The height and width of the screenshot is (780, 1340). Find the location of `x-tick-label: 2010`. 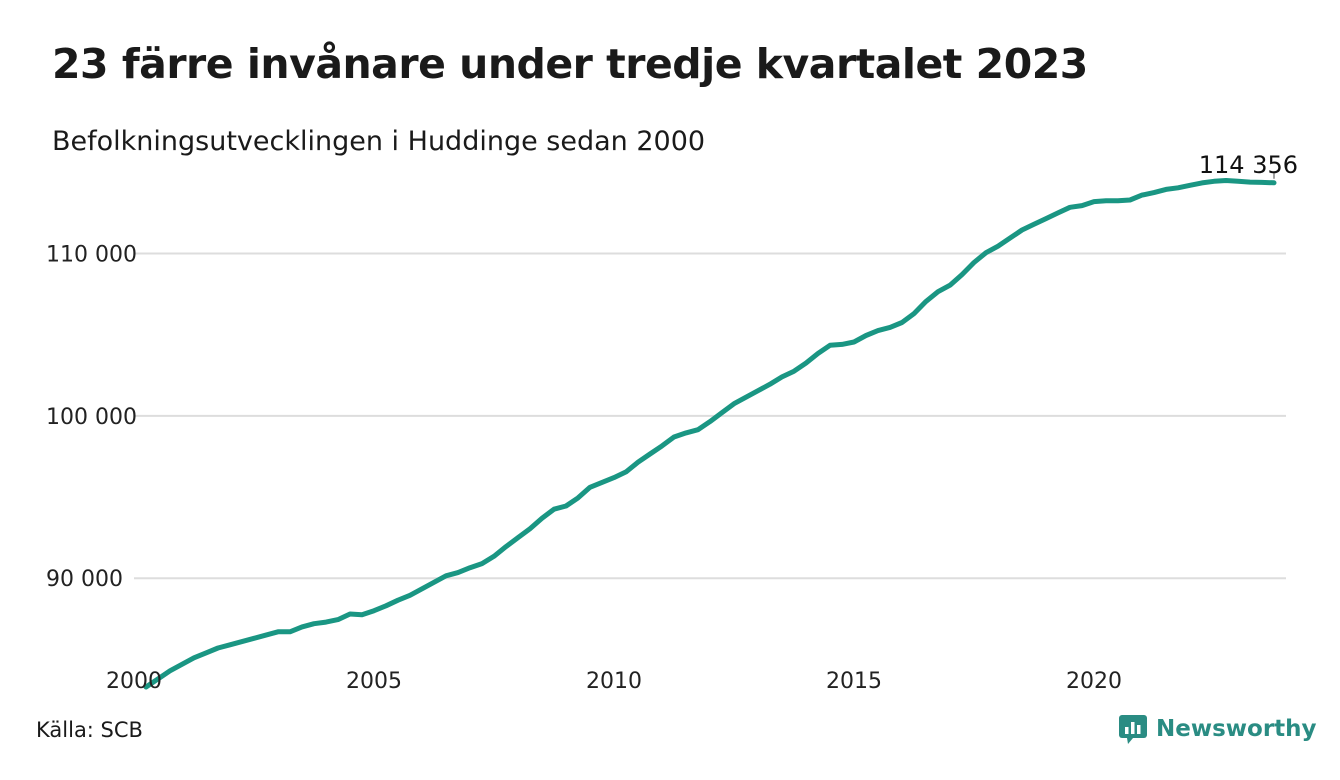

x-tick-label: 2010 is located at coordinates (614, 681).